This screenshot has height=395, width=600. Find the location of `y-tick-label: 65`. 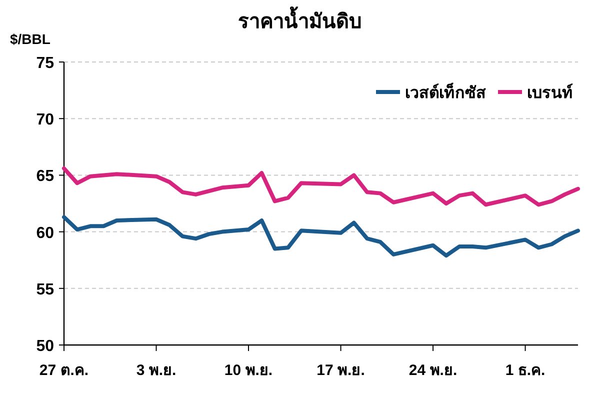

y-tick-label: 65 is located at coordinates (45, 177).